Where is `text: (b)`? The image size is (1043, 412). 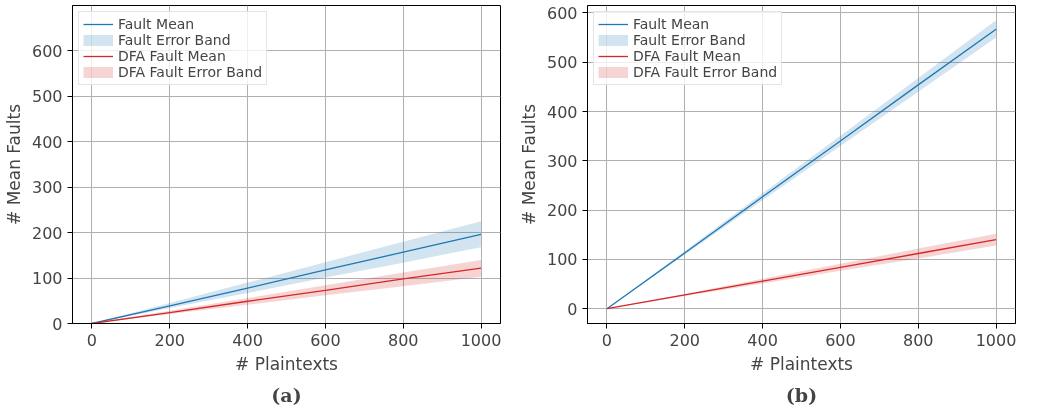
text: (b) is located at coordinates (801, 394).